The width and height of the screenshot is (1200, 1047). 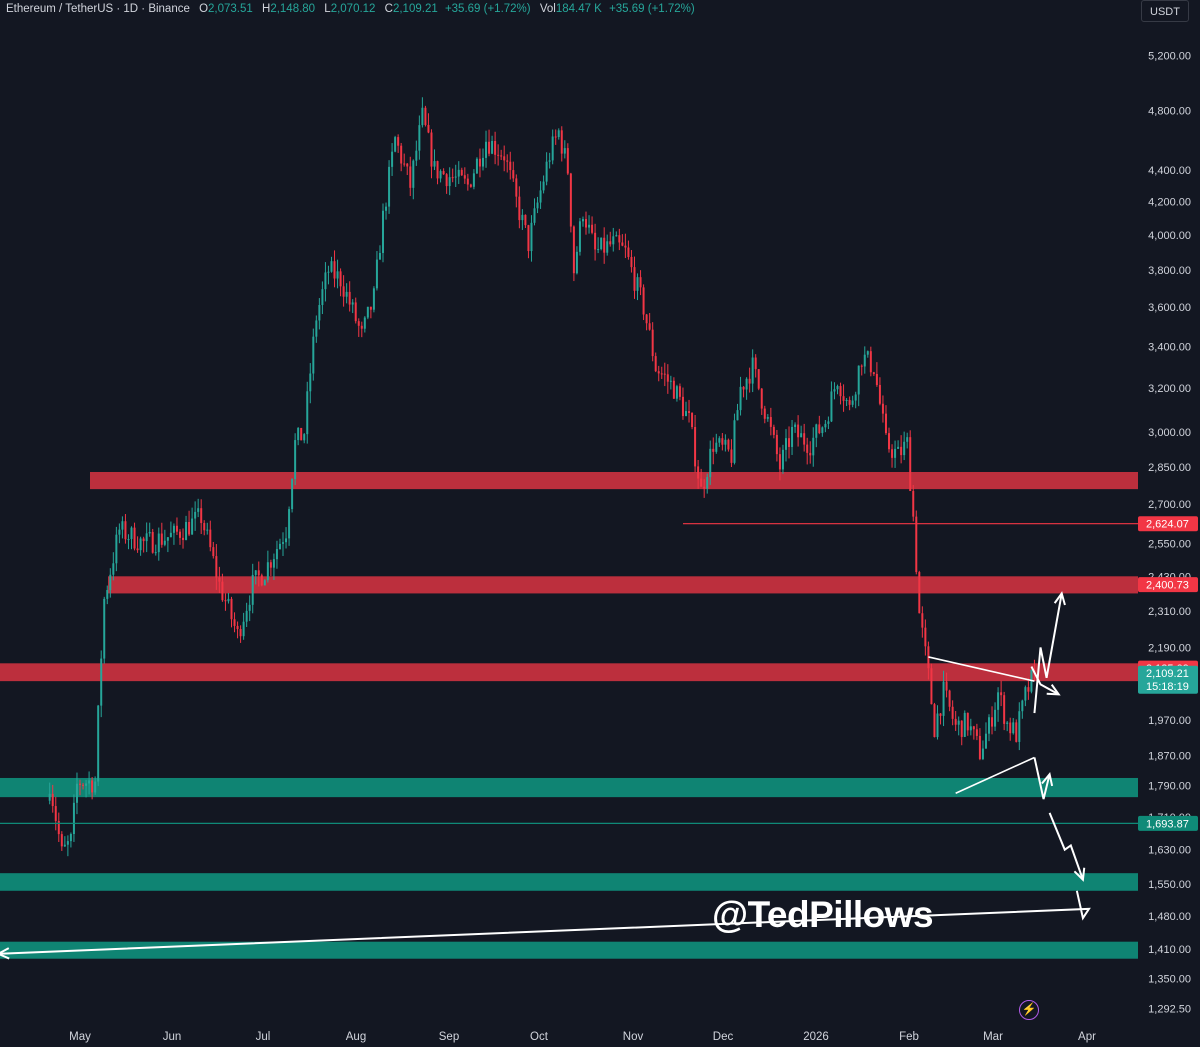 What do you see at coordinates (1168, 823) in the screenshot?
I see `price-label-tag` at bounding box center [1168, 823].